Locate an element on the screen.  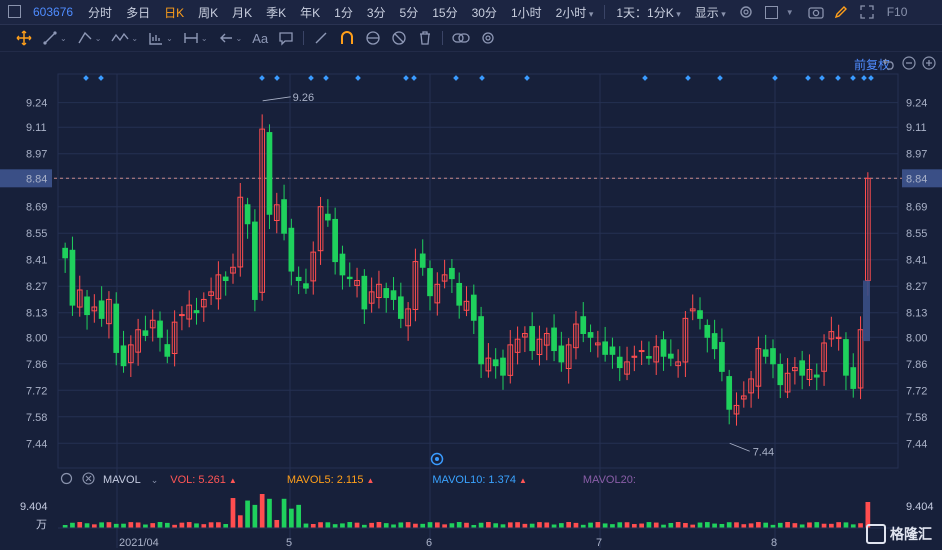
trash-icon is located at coordinates (425, 38).